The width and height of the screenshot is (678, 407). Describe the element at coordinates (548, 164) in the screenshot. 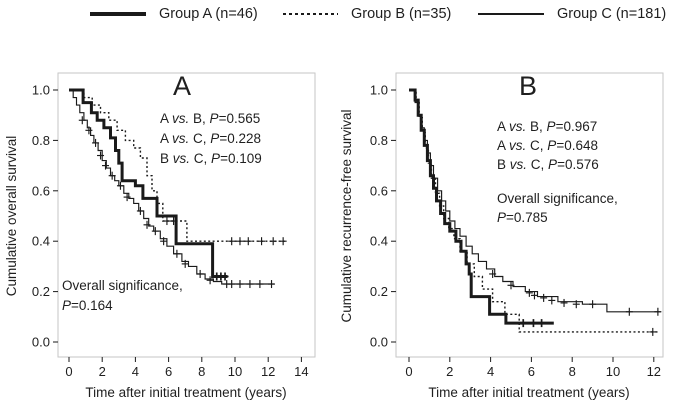

I see `pairwise-comparison-bc: B vs. C, P=0.576` at that location.